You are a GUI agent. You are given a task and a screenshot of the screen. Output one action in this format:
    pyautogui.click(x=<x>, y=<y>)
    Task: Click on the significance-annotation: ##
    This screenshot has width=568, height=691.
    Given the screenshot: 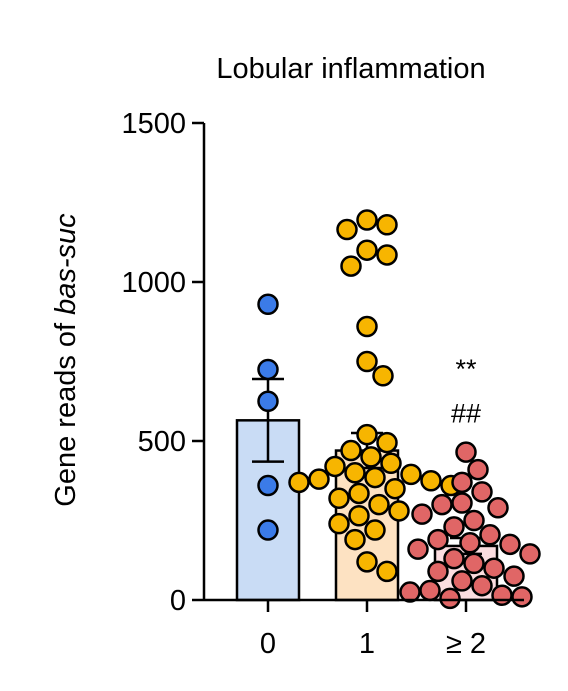 What is the action you would take?
    pyautogui.click(x=466, y=413)
    